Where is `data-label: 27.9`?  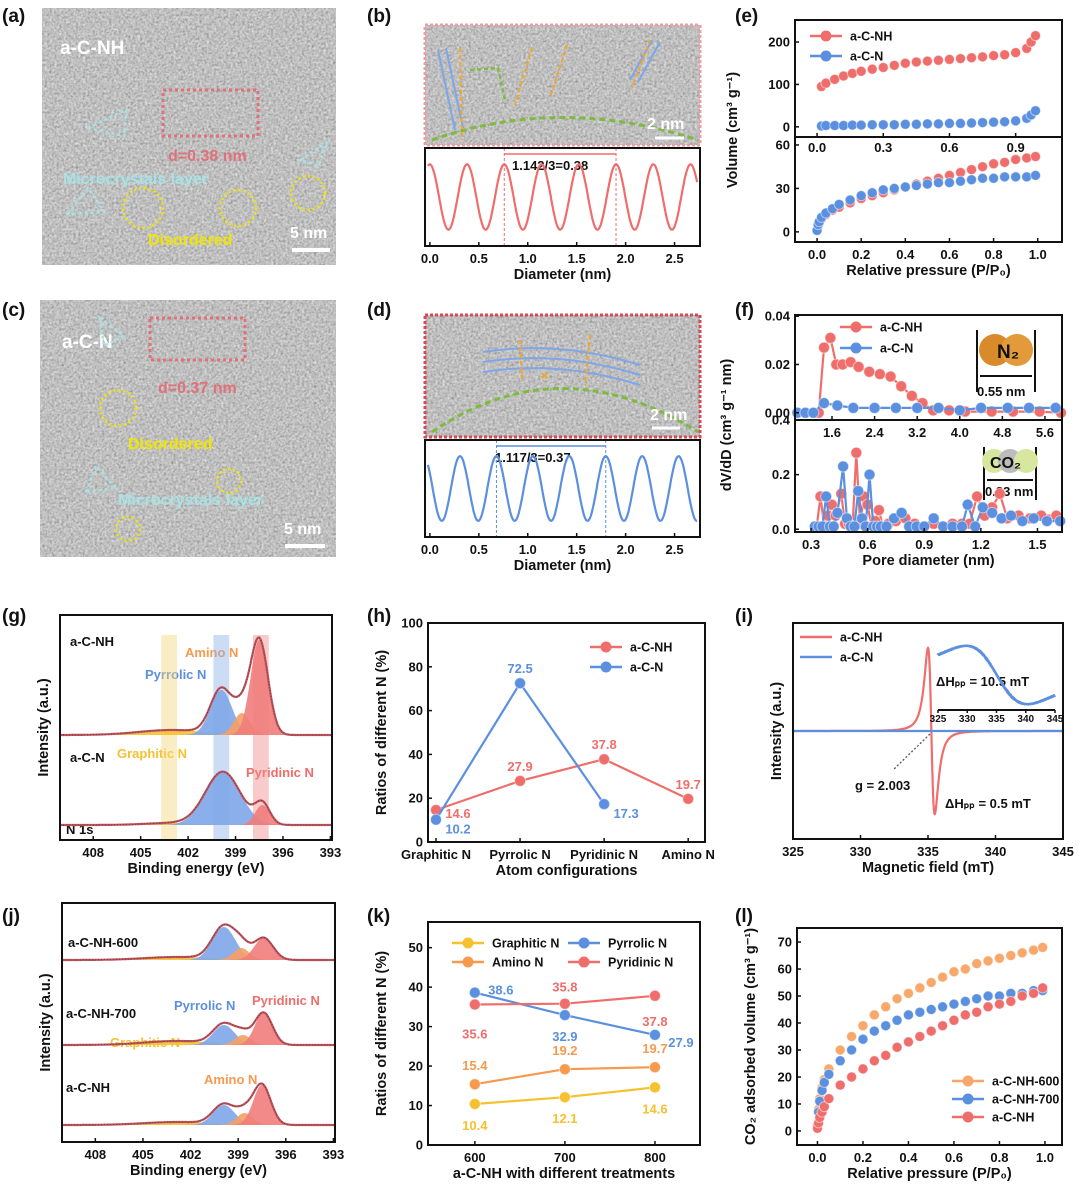
data-label: 27.9 is located at coordinates (680, 1042).